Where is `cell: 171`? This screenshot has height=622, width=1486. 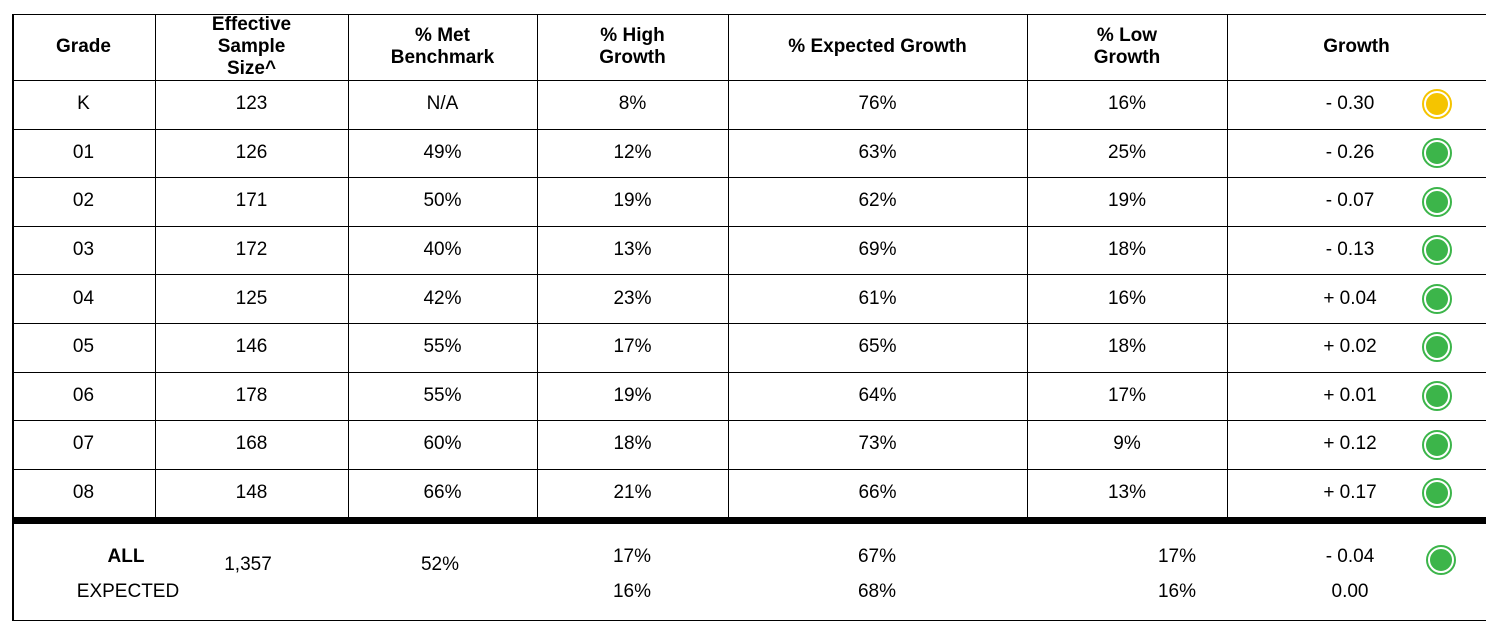
cell: 171 is located at coordinates (251, 201).